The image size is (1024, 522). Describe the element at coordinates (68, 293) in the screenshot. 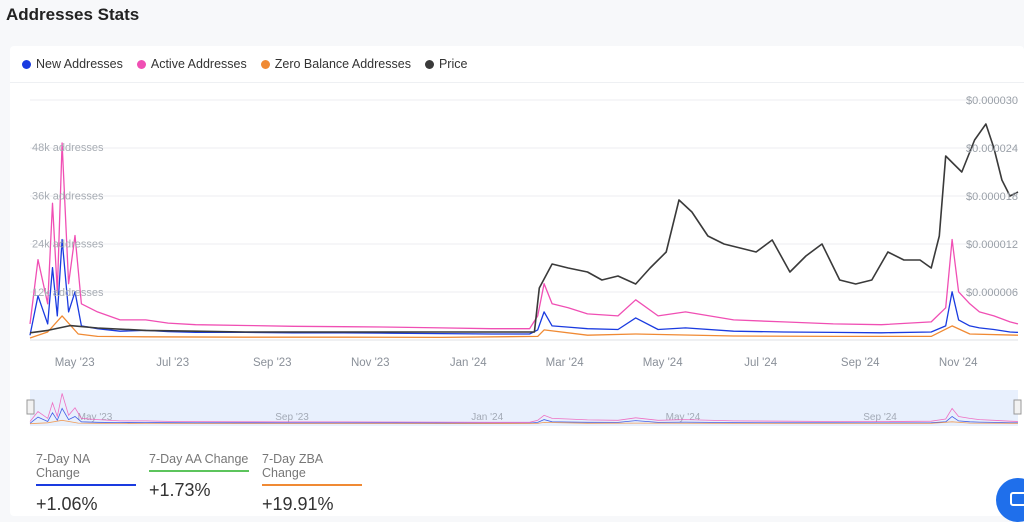

I see `y-left-tick-label: 12k addresses` at that location.